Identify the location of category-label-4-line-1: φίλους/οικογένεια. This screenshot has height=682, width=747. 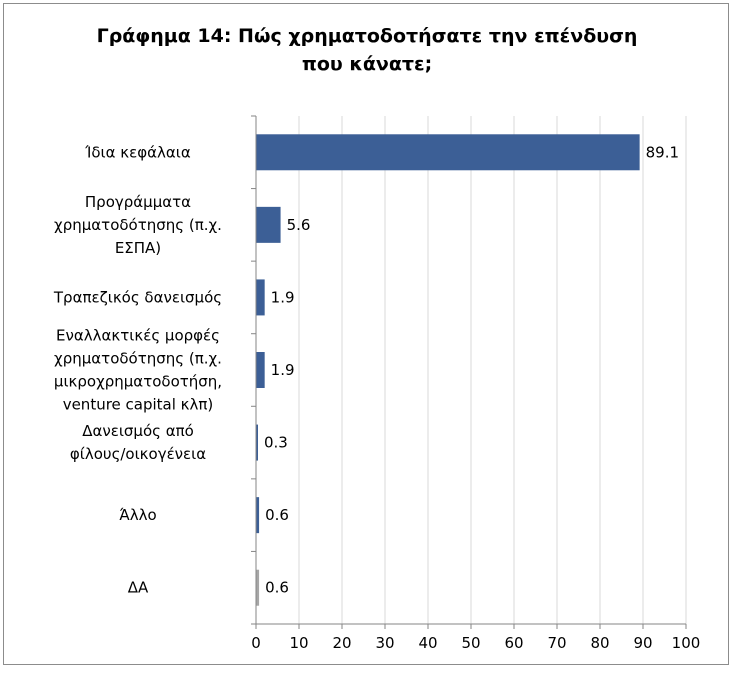
(138, 454).